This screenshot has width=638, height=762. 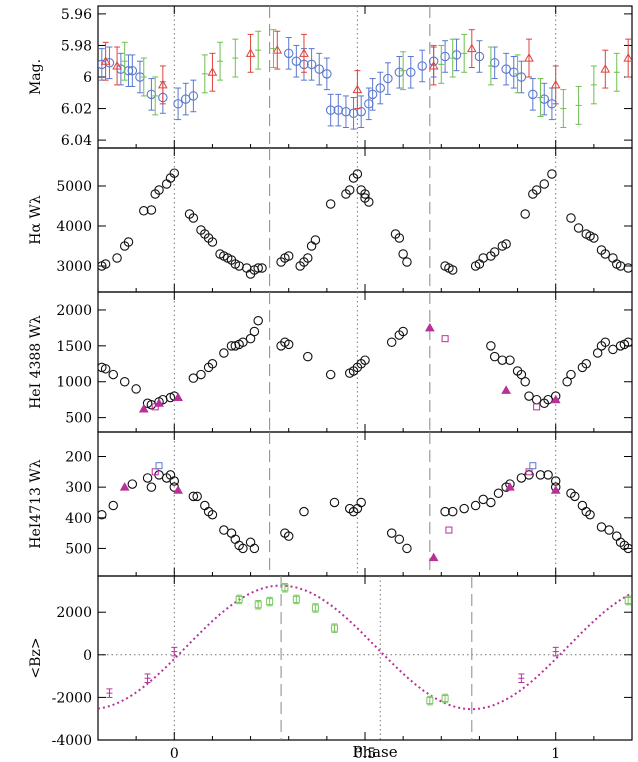 What do you see at coordinates (87, 656) in the screenshot?
I see `y-tick-label: 0` at bounding box center [87, 656].